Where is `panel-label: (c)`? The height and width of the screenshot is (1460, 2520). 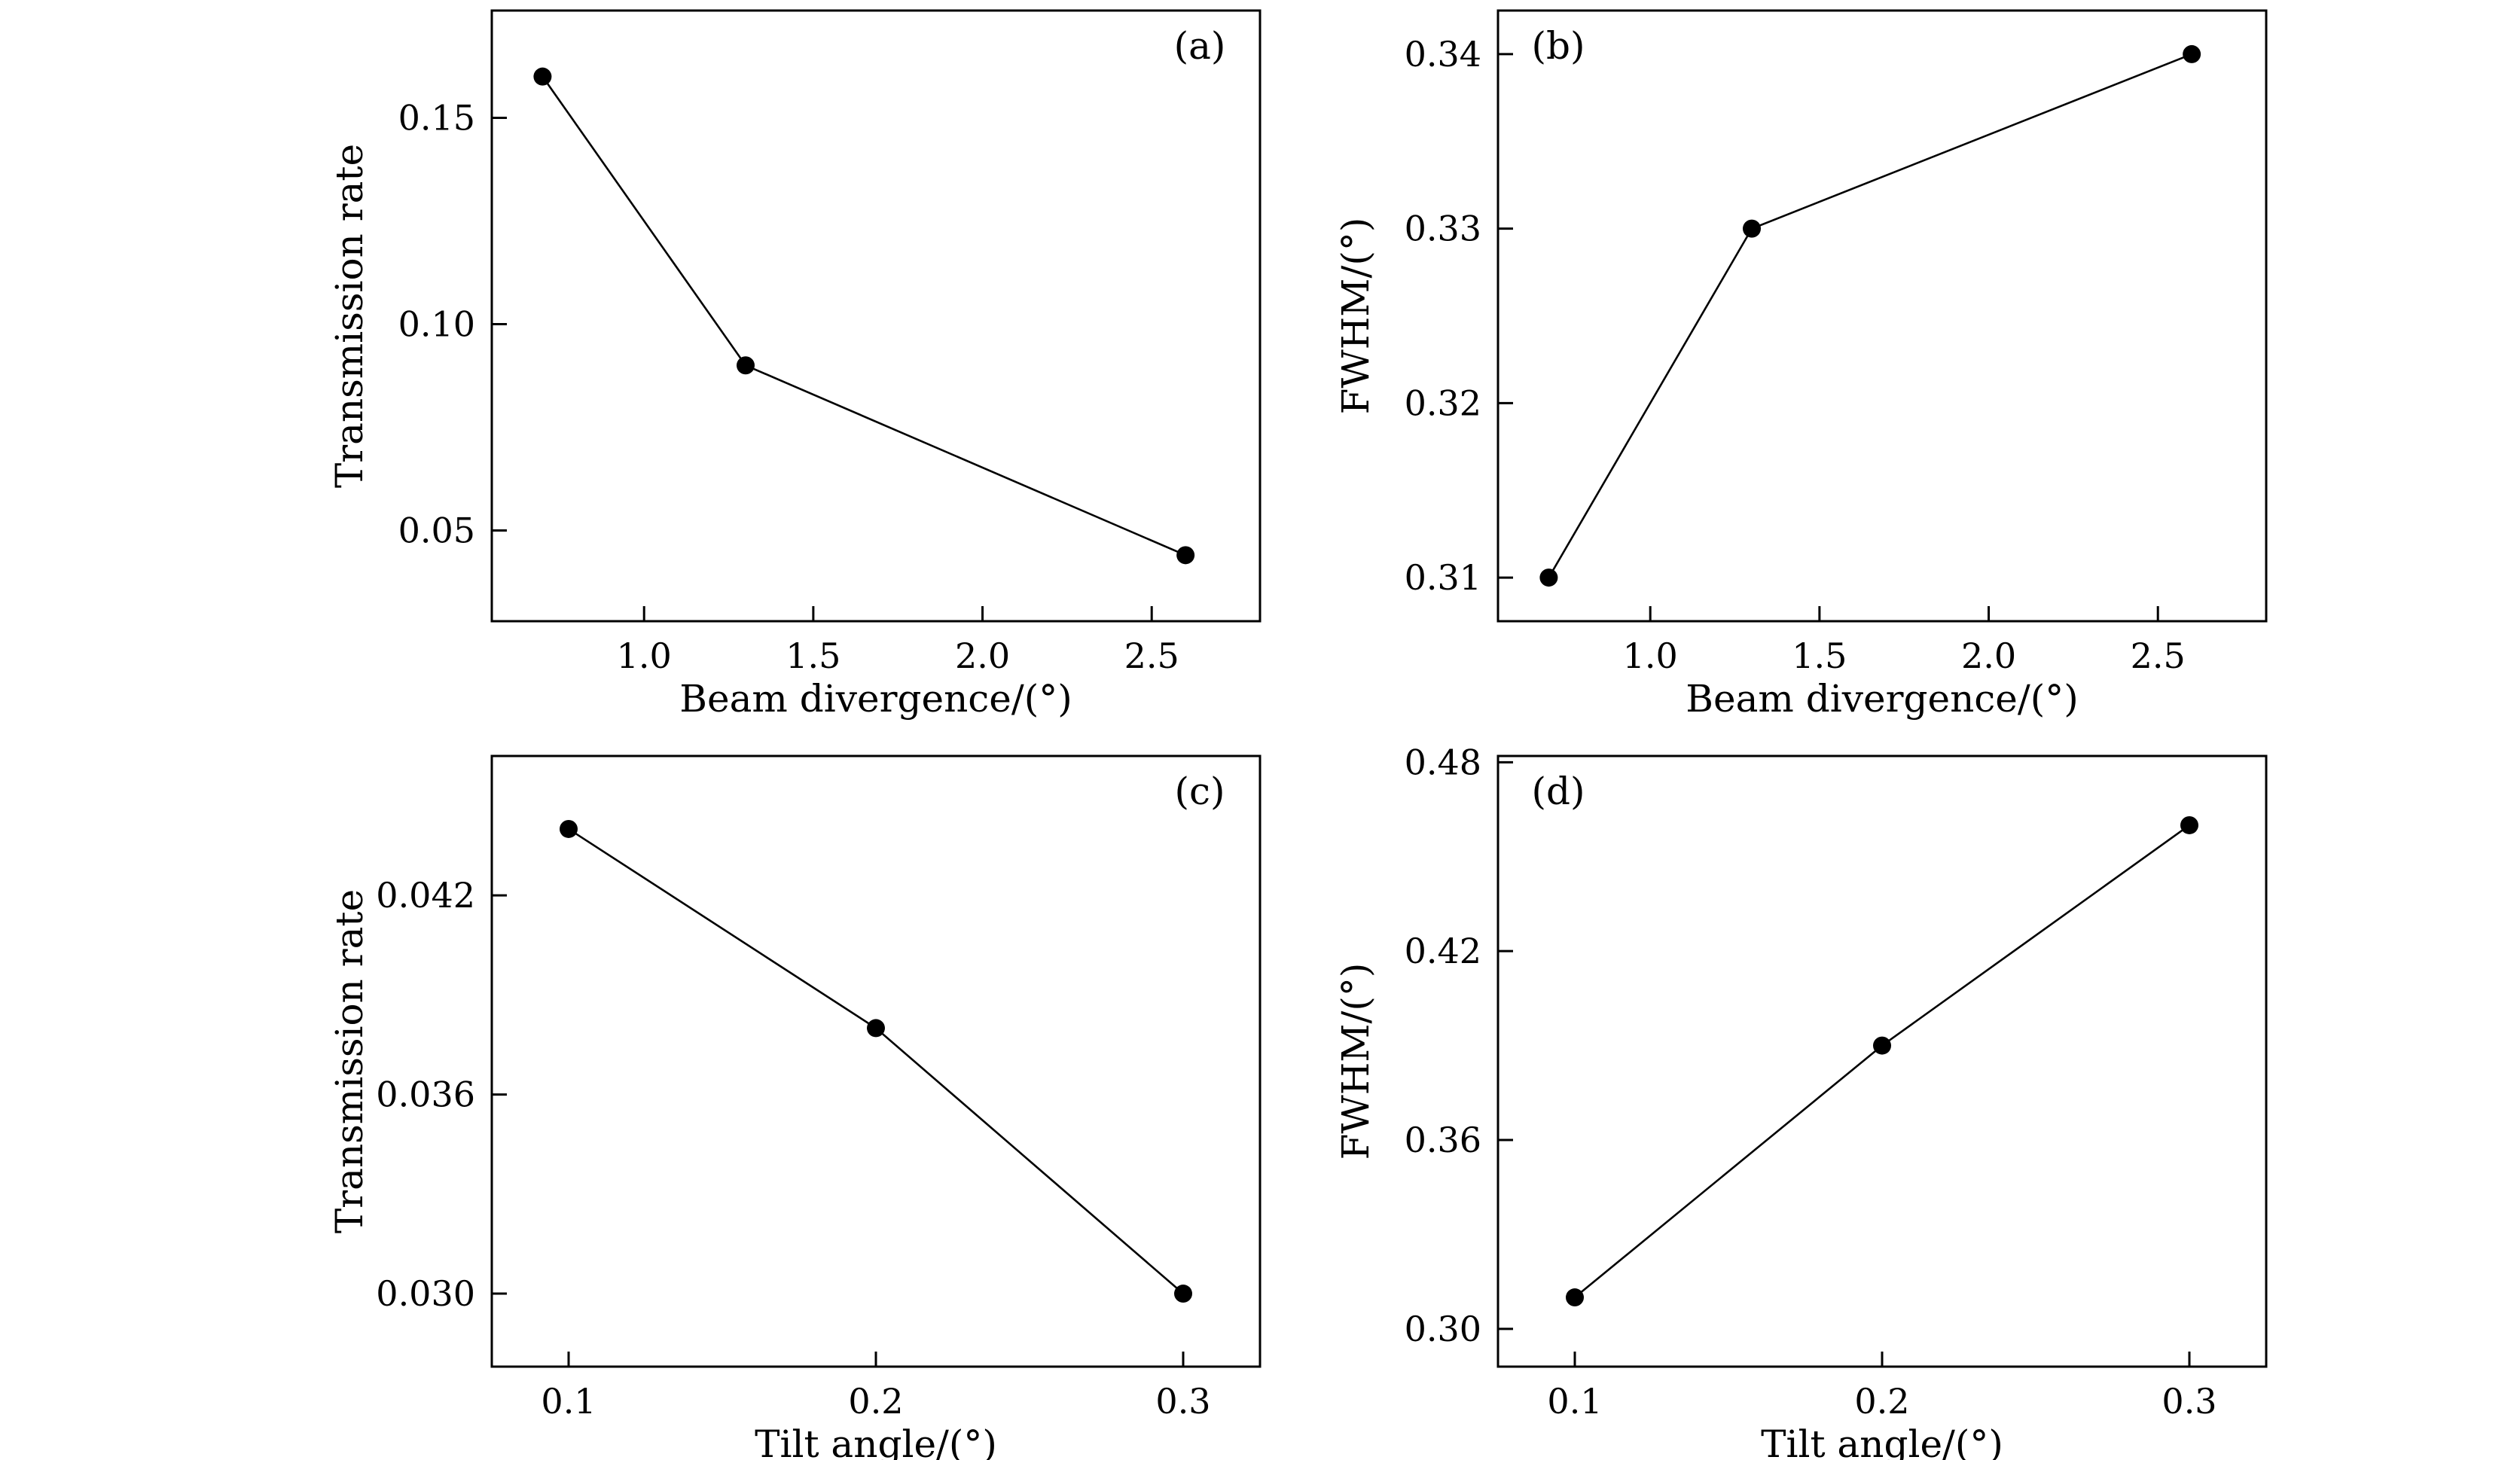 panel-label: (c) is located at coordinates (1199, 791).